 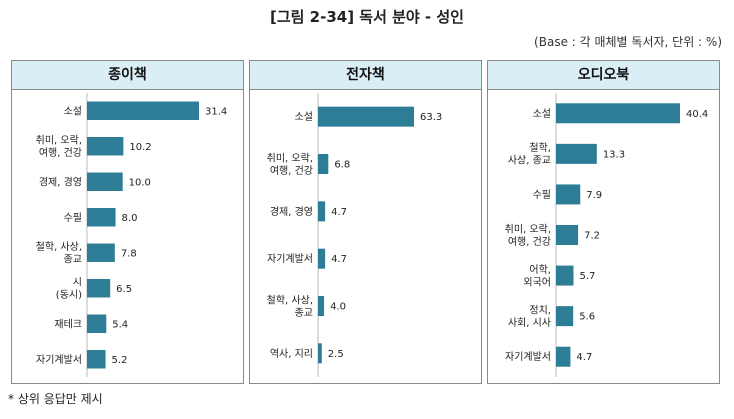 I want to click on data-label: 6.5, so click(x=124, y=289).